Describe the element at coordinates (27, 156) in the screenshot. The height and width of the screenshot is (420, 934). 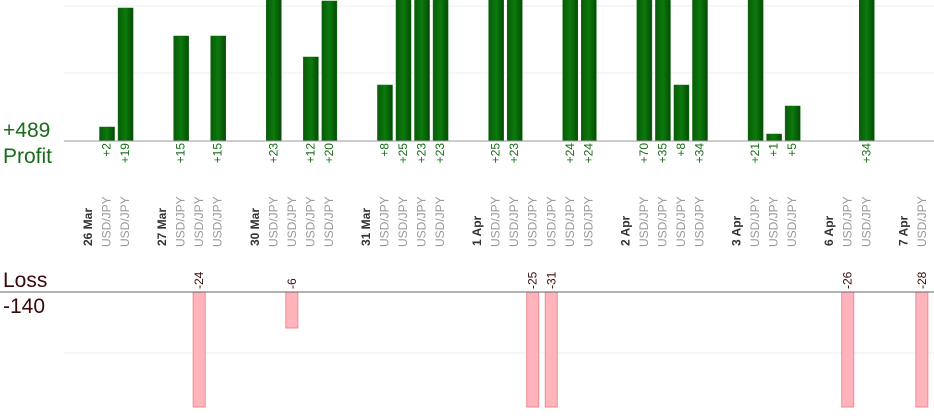
I see `profit-label: Profit` at that location.